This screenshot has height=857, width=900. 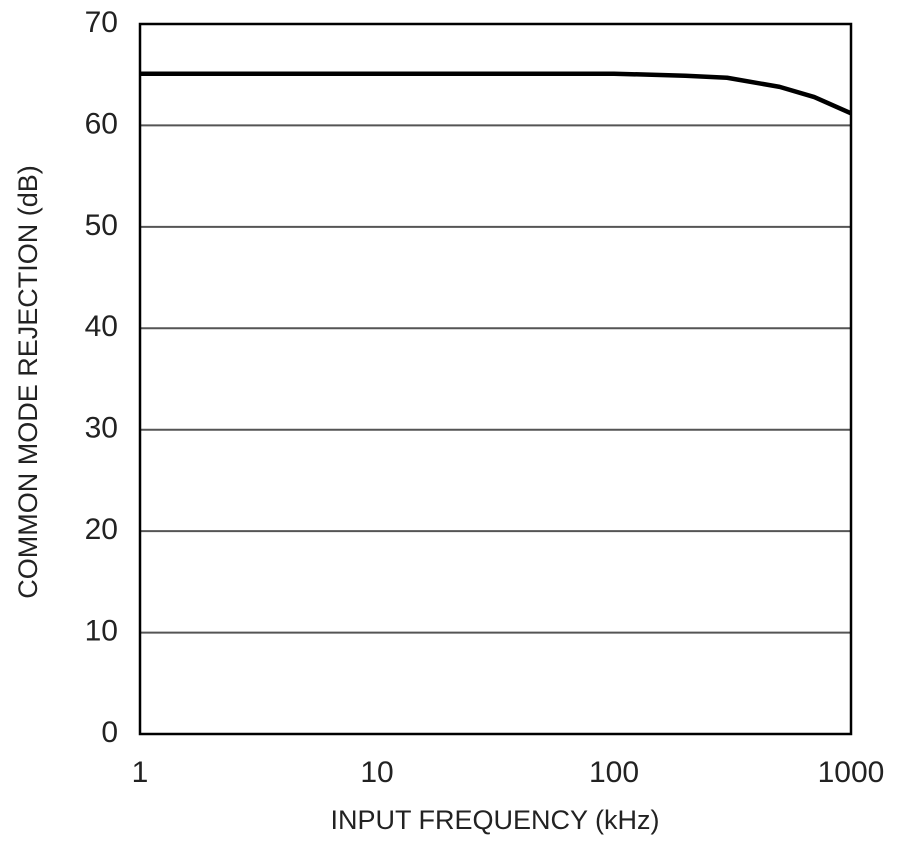 What do you see at coordinates (851, 772) in the screenshot?
I see `x-tick-label: 1000` at bounding box center [851, 772].